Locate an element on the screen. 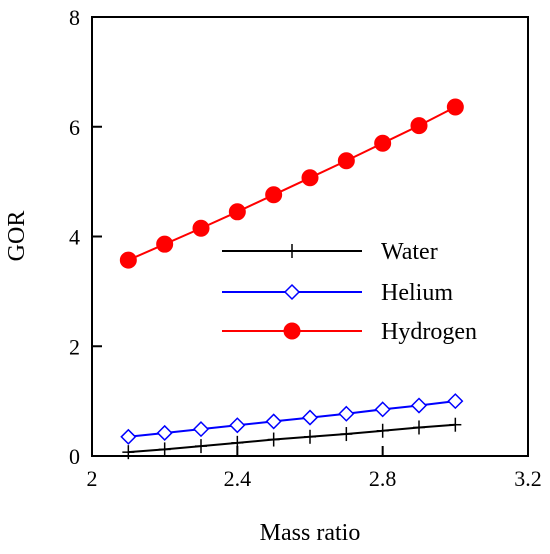  legend-marker-hydrogen is located at coordinates (292, 331).